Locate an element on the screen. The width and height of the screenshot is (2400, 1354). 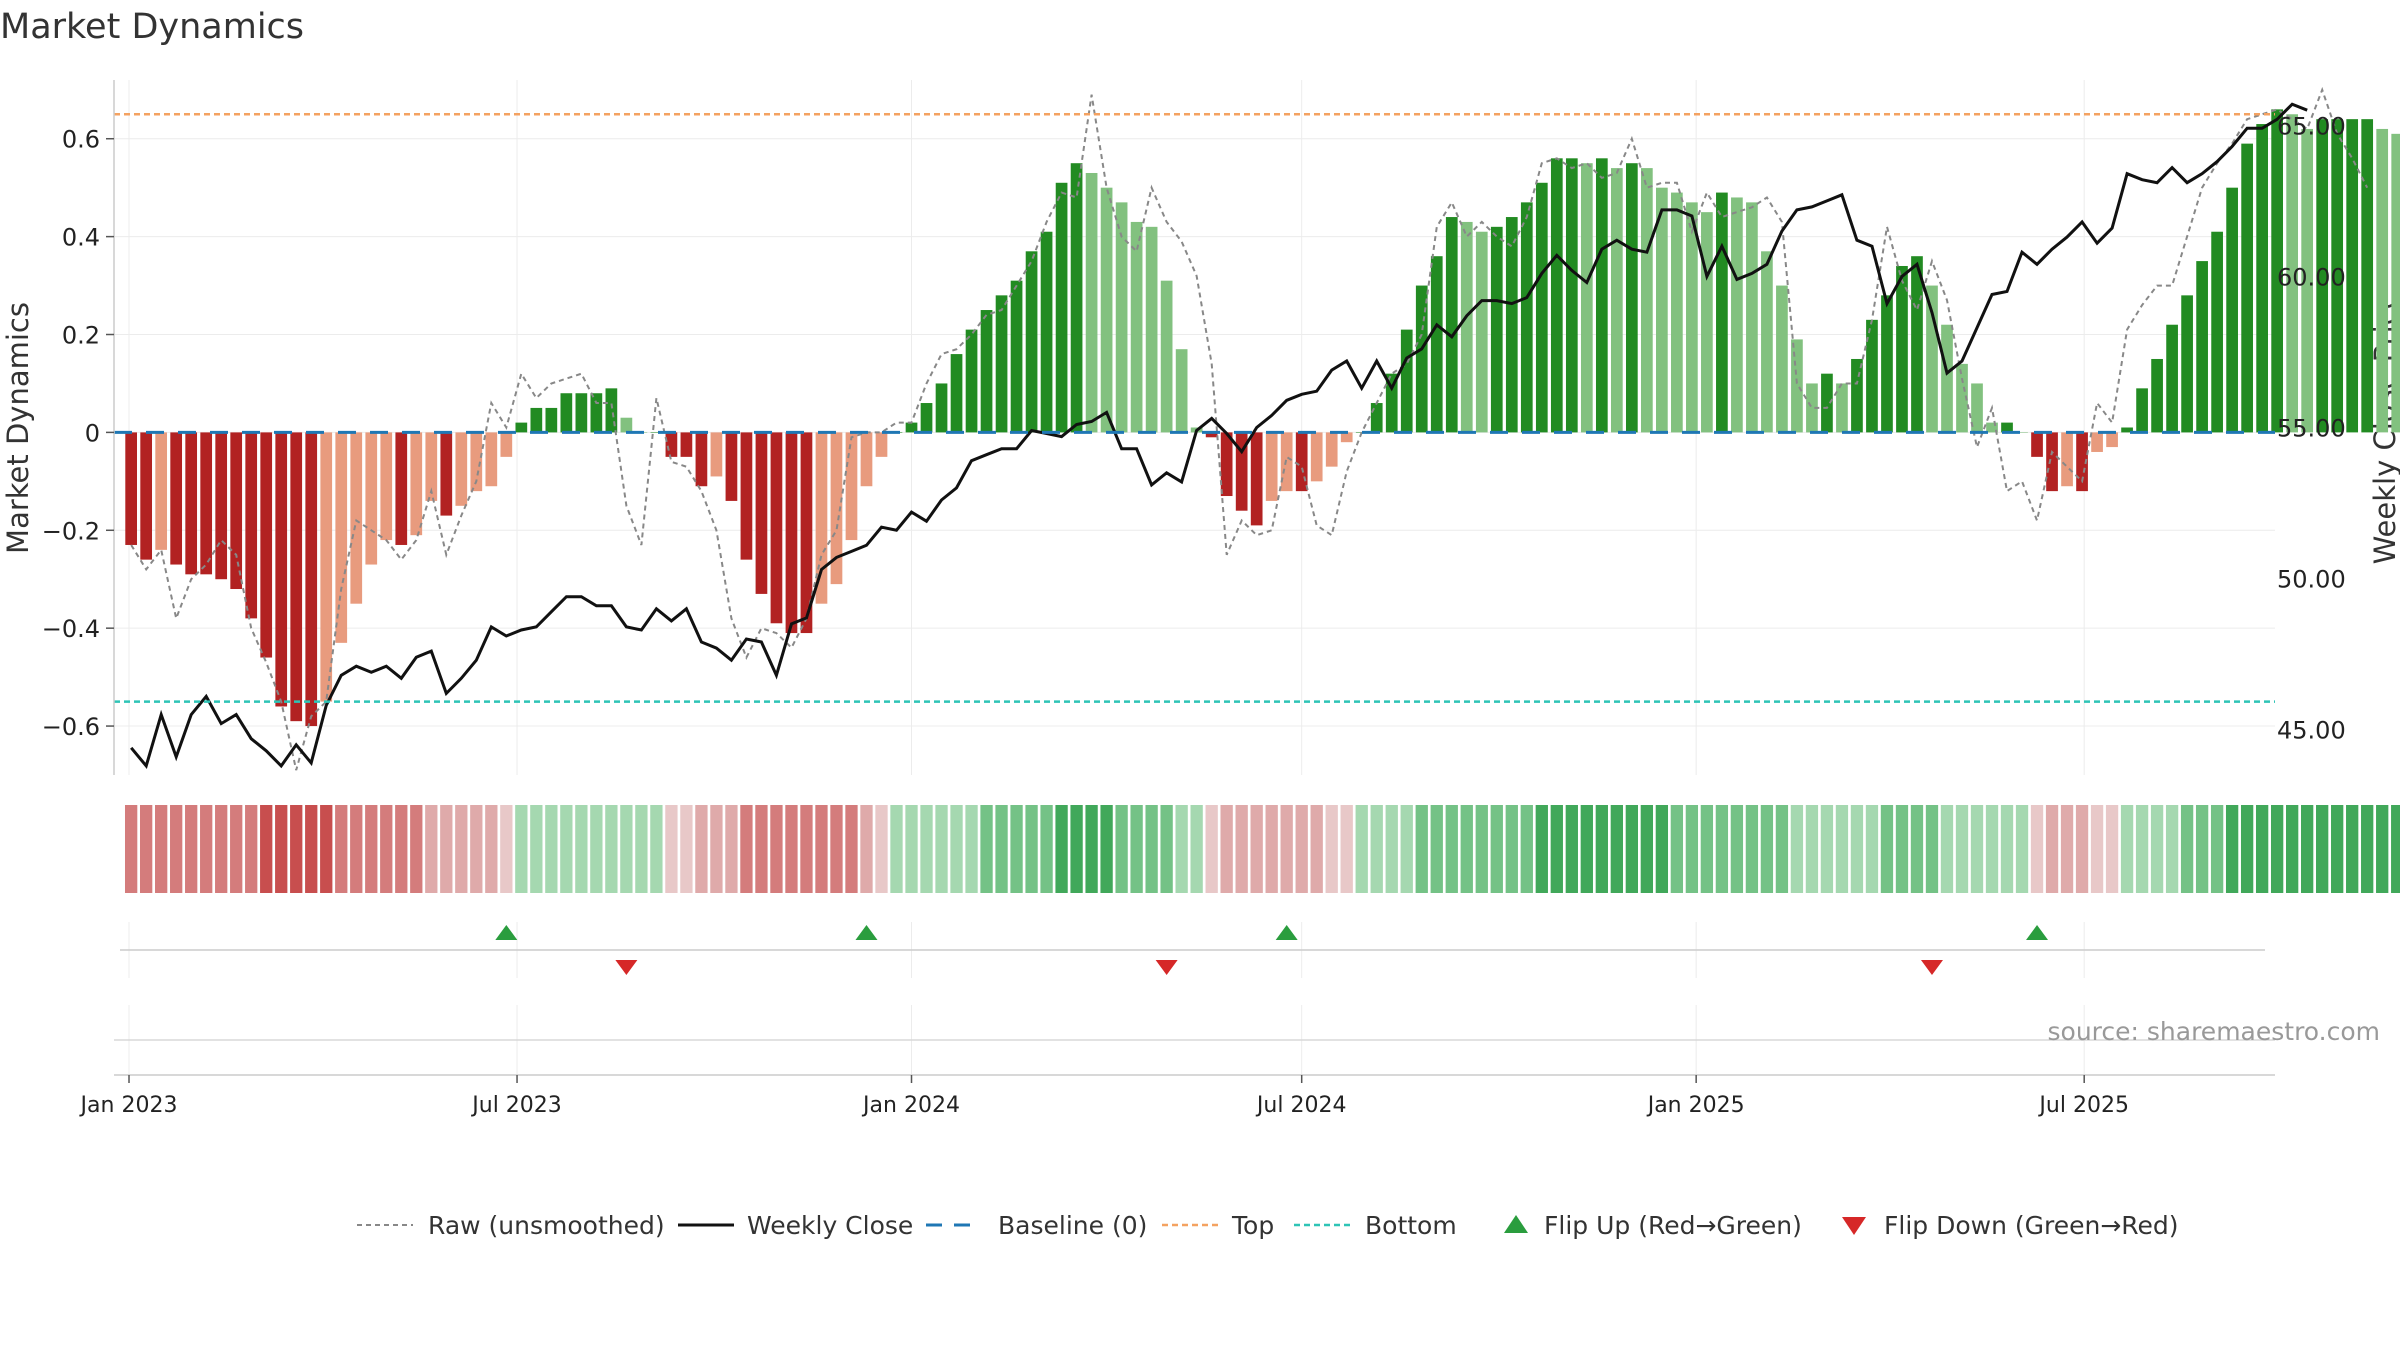
right-tick-label-4: 65.00 is located at coordinates (2311, 126).